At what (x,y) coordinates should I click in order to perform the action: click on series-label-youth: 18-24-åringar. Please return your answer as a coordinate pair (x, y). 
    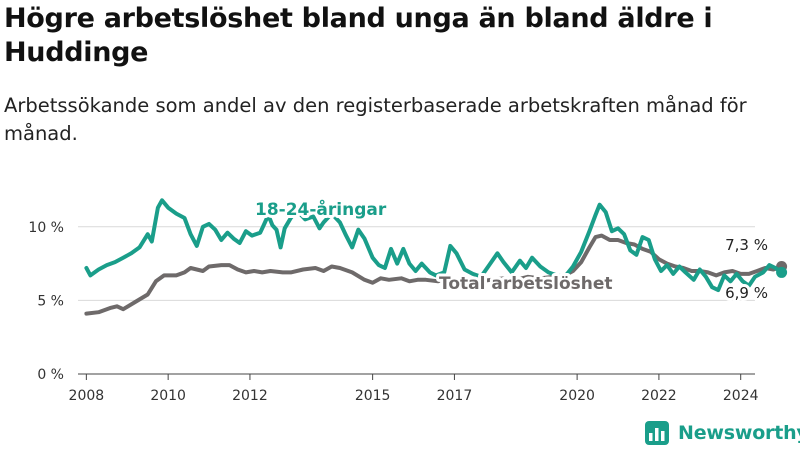
    Looking at the image, I should click on (321, 209).